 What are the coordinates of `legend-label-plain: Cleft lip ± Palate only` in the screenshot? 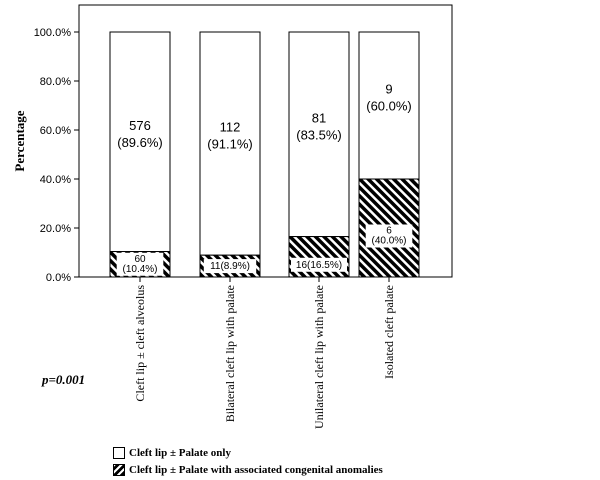 It's located at (180, 452).